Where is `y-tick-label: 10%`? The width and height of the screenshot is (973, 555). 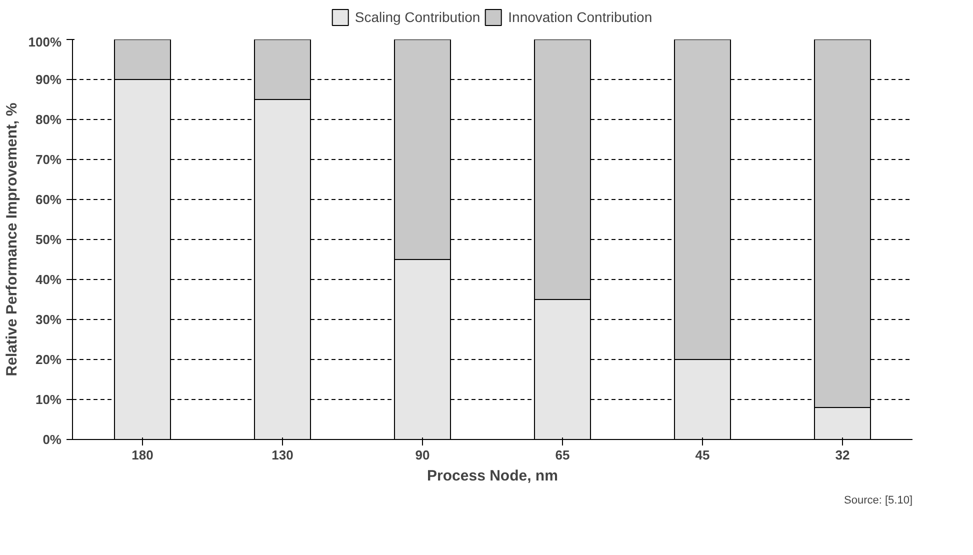 y-tick-label: 10% is located at coordinates (48, 399).